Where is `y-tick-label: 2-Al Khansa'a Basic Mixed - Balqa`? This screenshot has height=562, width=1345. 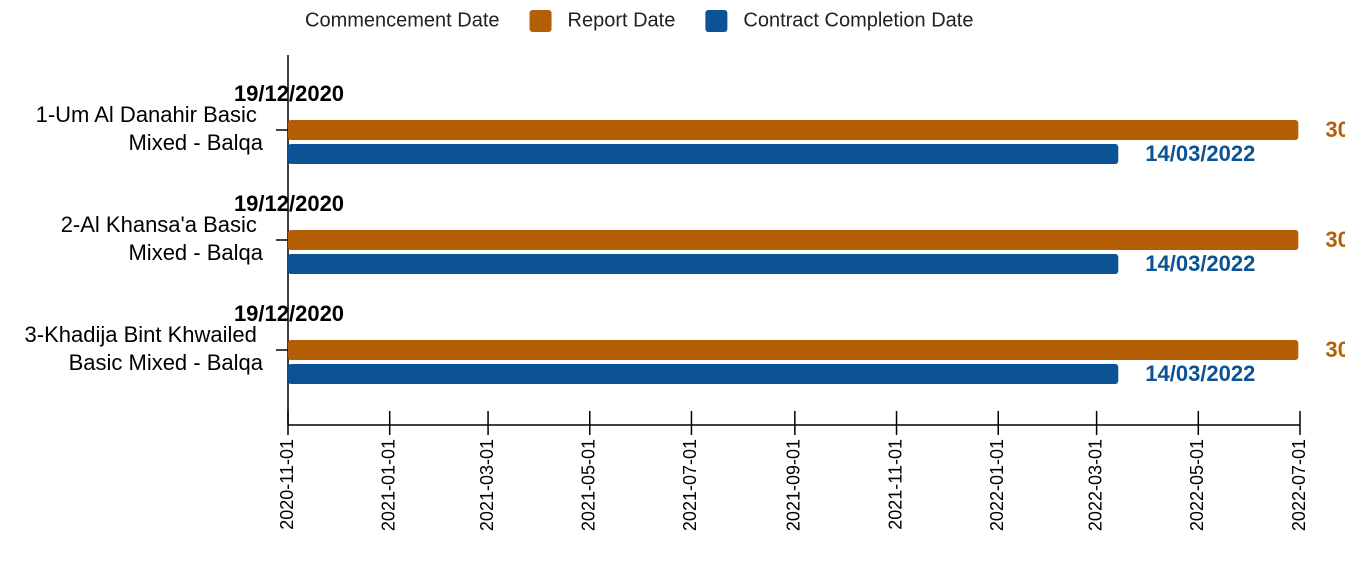 y-tick-label: 2-Al Khansa'a Basic Mixed - Balqa is located at coordinates (162, 238).